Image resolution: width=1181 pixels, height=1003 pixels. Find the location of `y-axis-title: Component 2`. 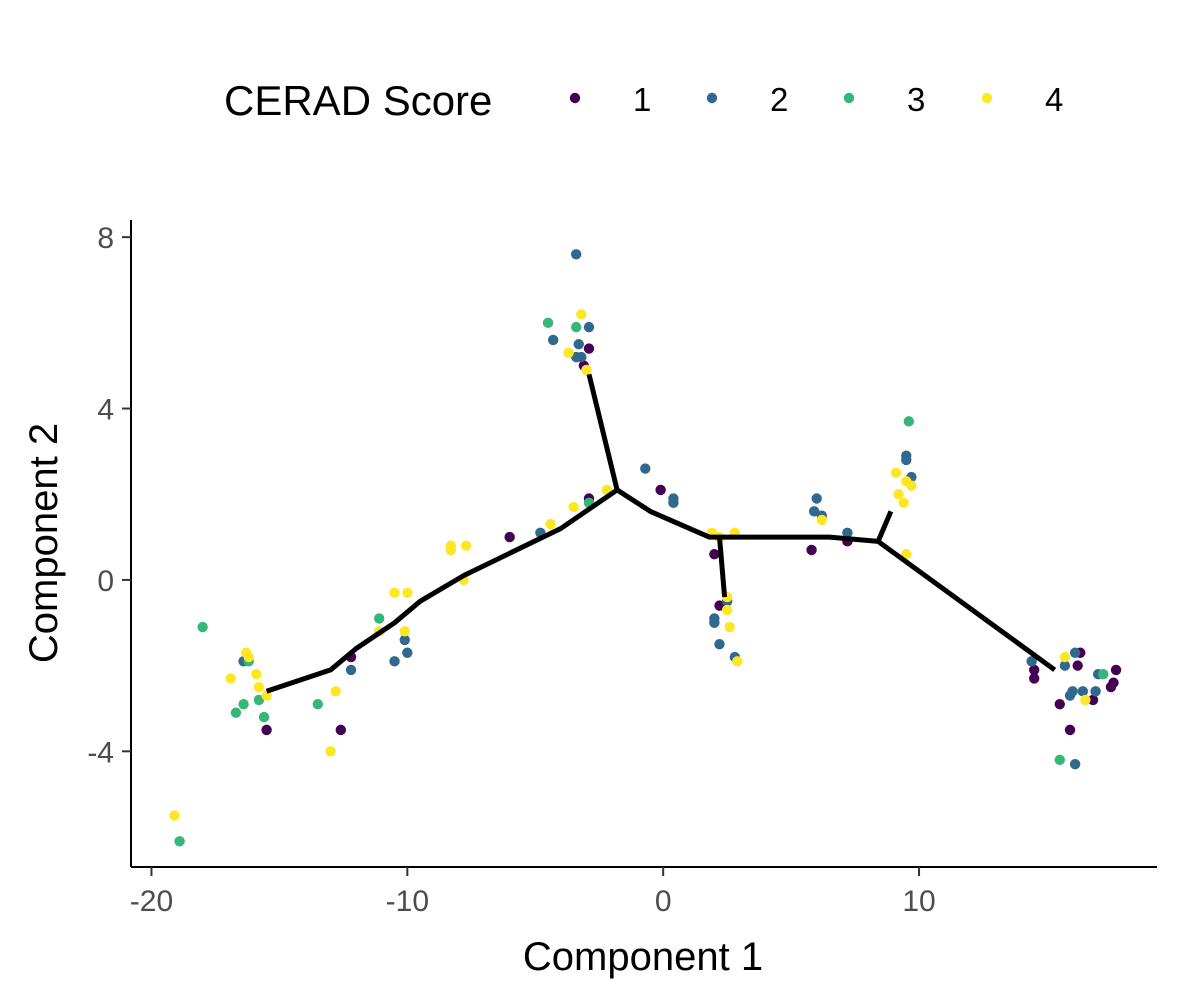

y-axis-title: Component 2 is located at coordinates (44, 543).